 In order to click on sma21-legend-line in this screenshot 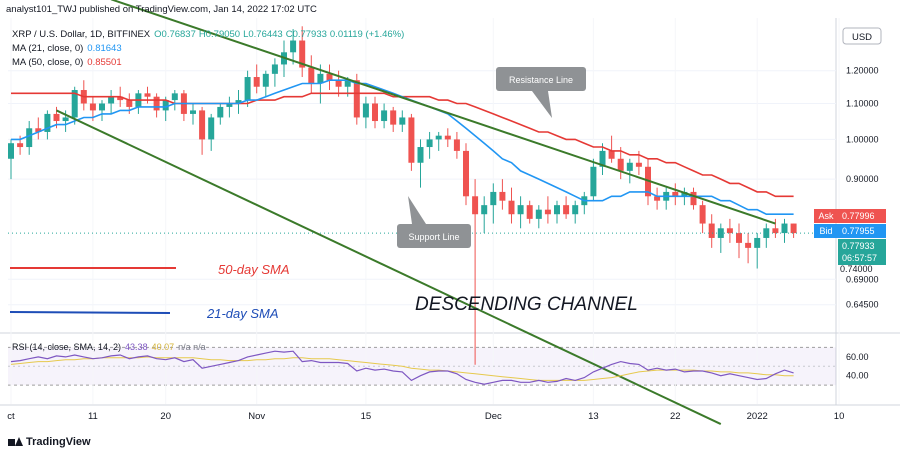, I will do `click(90, 312)`.